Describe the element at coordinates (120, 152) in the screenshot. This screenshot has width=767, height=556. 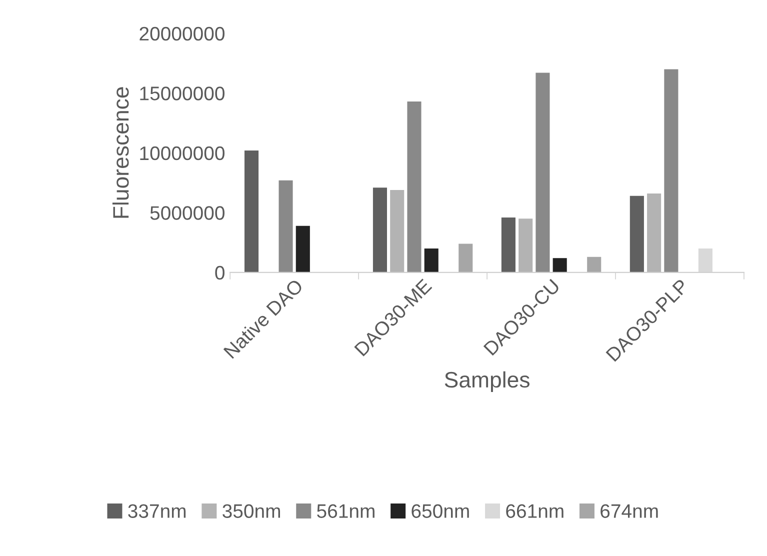
I see `y-axis-title: Fluorescence` at that location.